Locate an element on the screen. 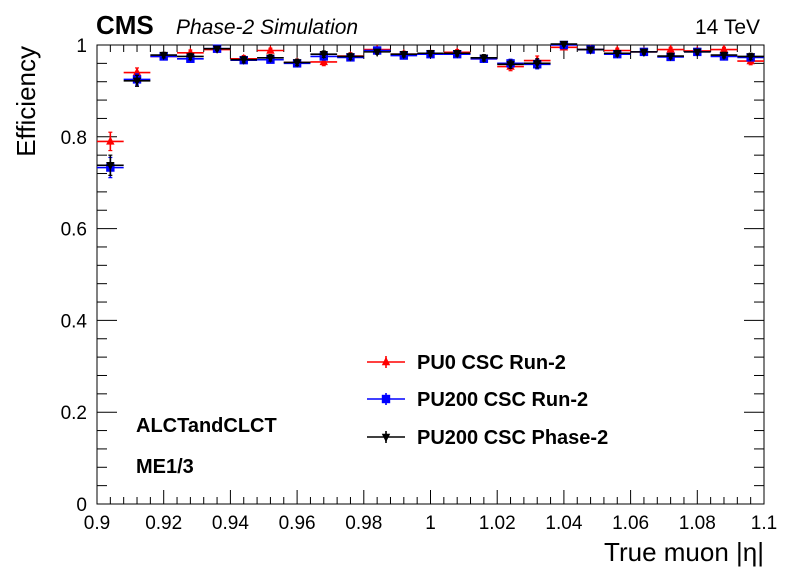 The height and width of the screenshot is (572, 796). legend-label: PU200 CSC Run-2 is located at coordinates (502, 400).